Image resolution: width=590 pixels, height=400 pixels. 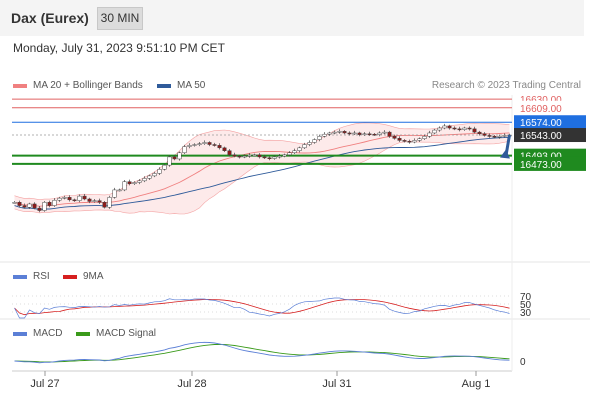 What do you see at coordinates (506, 85) in the screenshot?
I see `credit-text: Research © 2023 Trading Central` at bounding box center [506, 85].